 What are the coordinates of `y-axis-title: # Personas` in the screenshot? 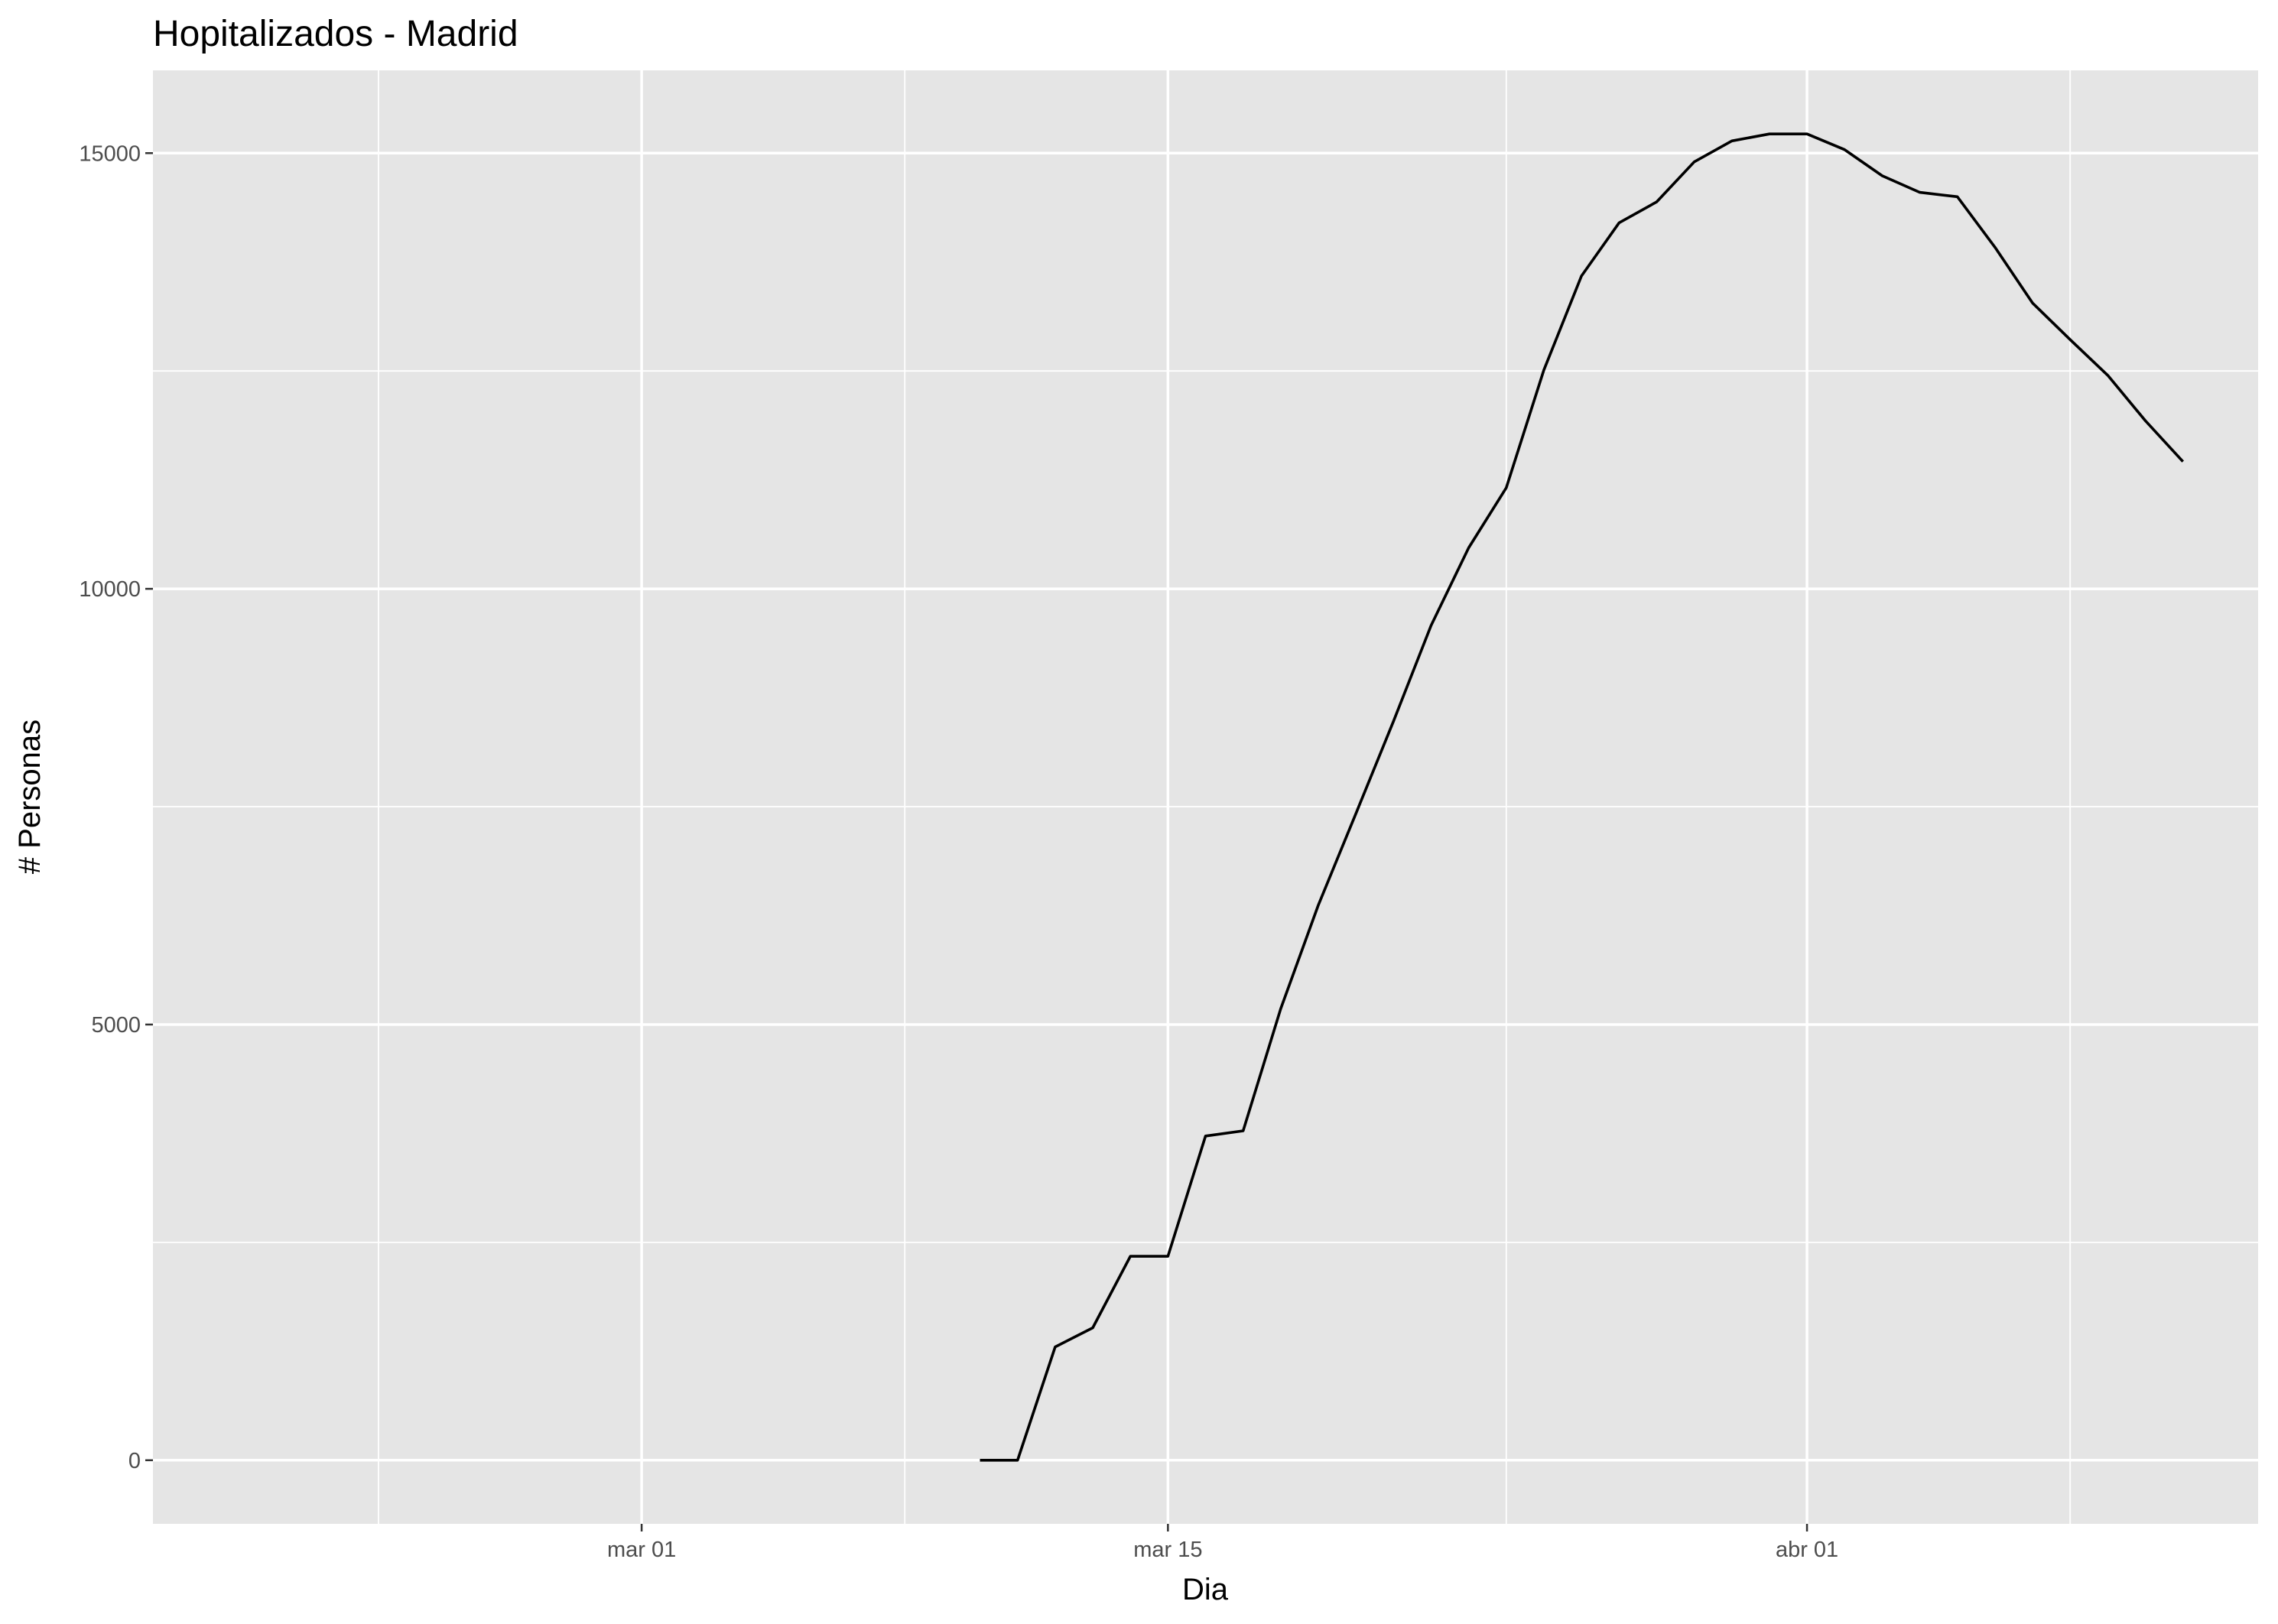 It's located at (30, 796).